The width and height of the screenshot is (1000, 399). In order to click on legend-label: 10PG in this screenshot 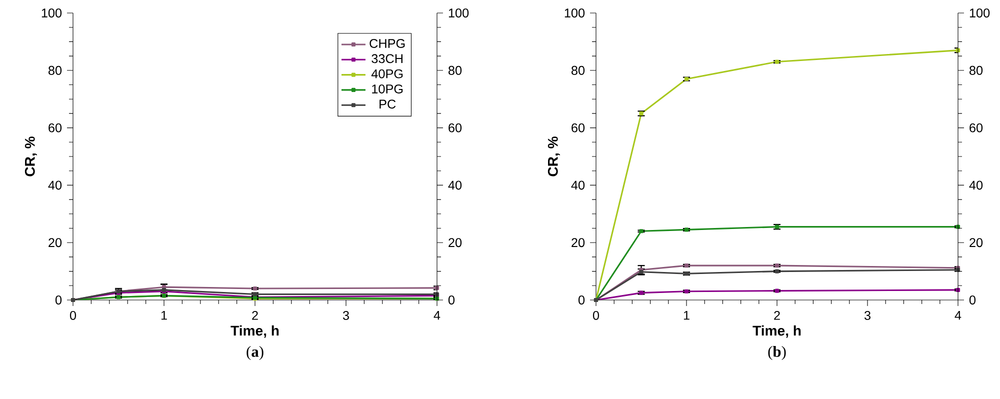, I will do `click(387, 89)`.